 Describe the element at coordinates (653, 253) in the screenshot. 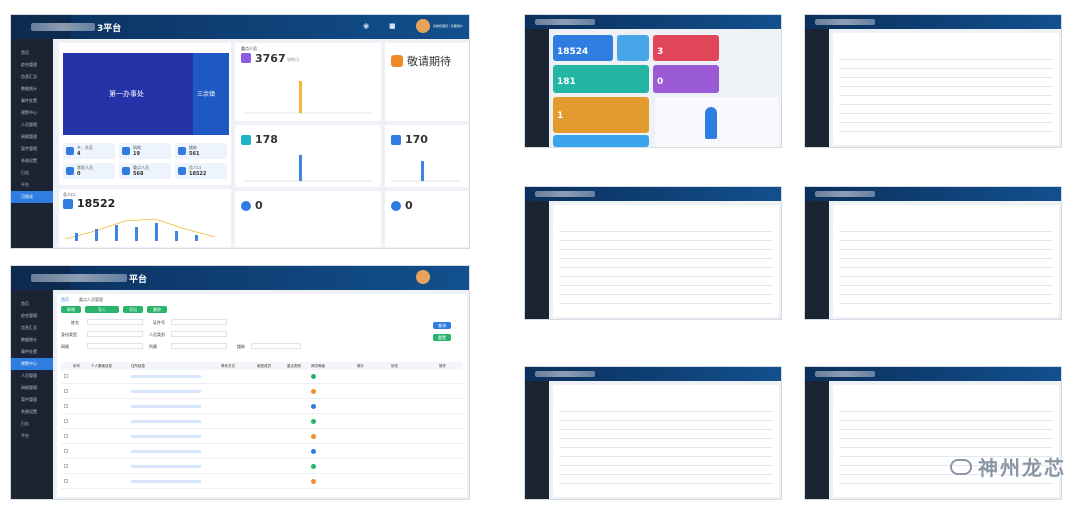

I see `thumb-list-b` at that location.